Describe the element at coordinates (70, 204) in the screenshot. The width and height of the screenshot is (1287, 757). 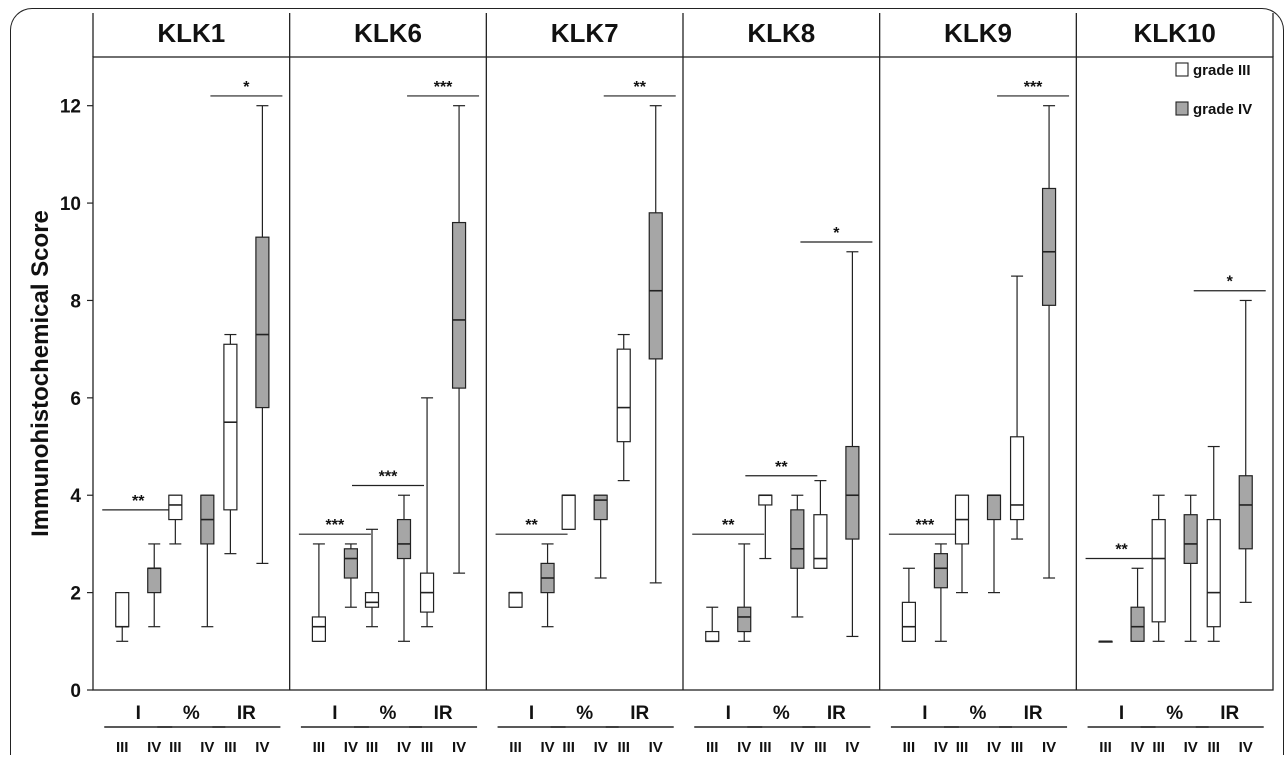
I see `y-tick-label: 10` at that location.